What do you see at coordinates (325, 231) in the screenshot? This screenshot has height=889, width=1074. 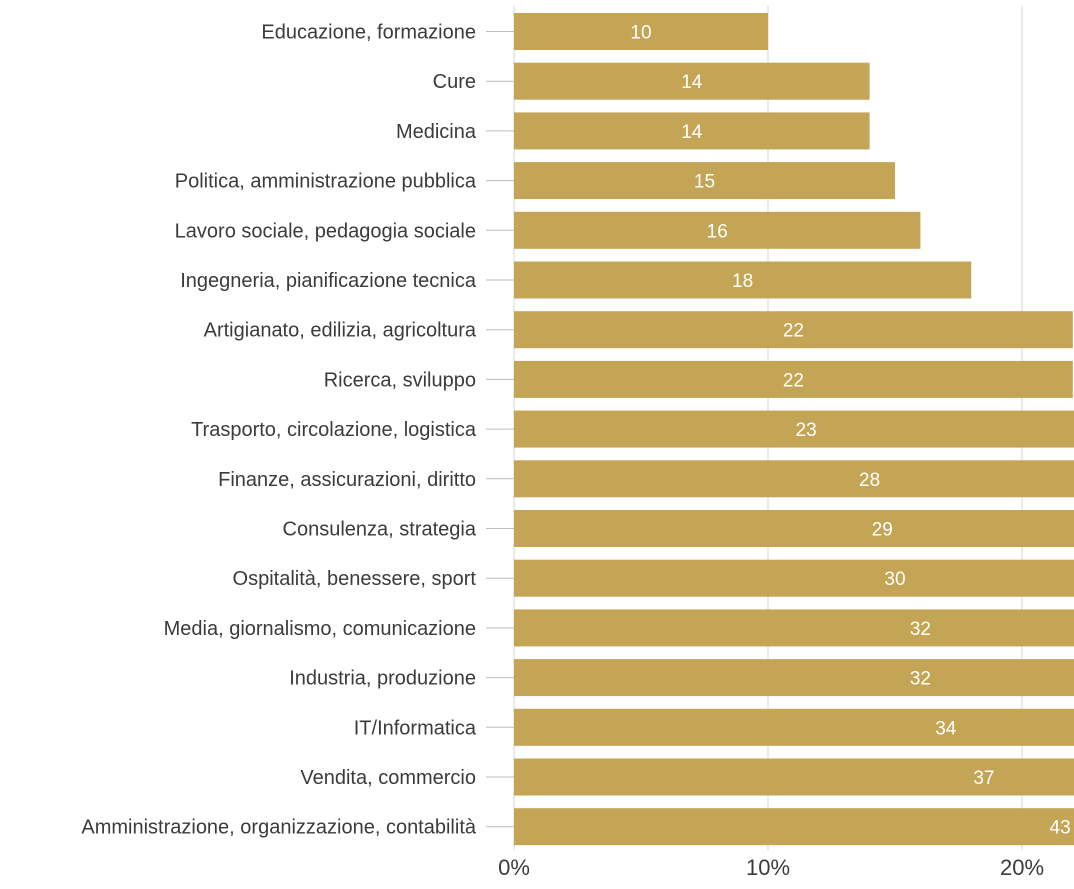 I see `category-label: Lavoro sociale, pedagogia sociale` at bounding box center [325, 231].